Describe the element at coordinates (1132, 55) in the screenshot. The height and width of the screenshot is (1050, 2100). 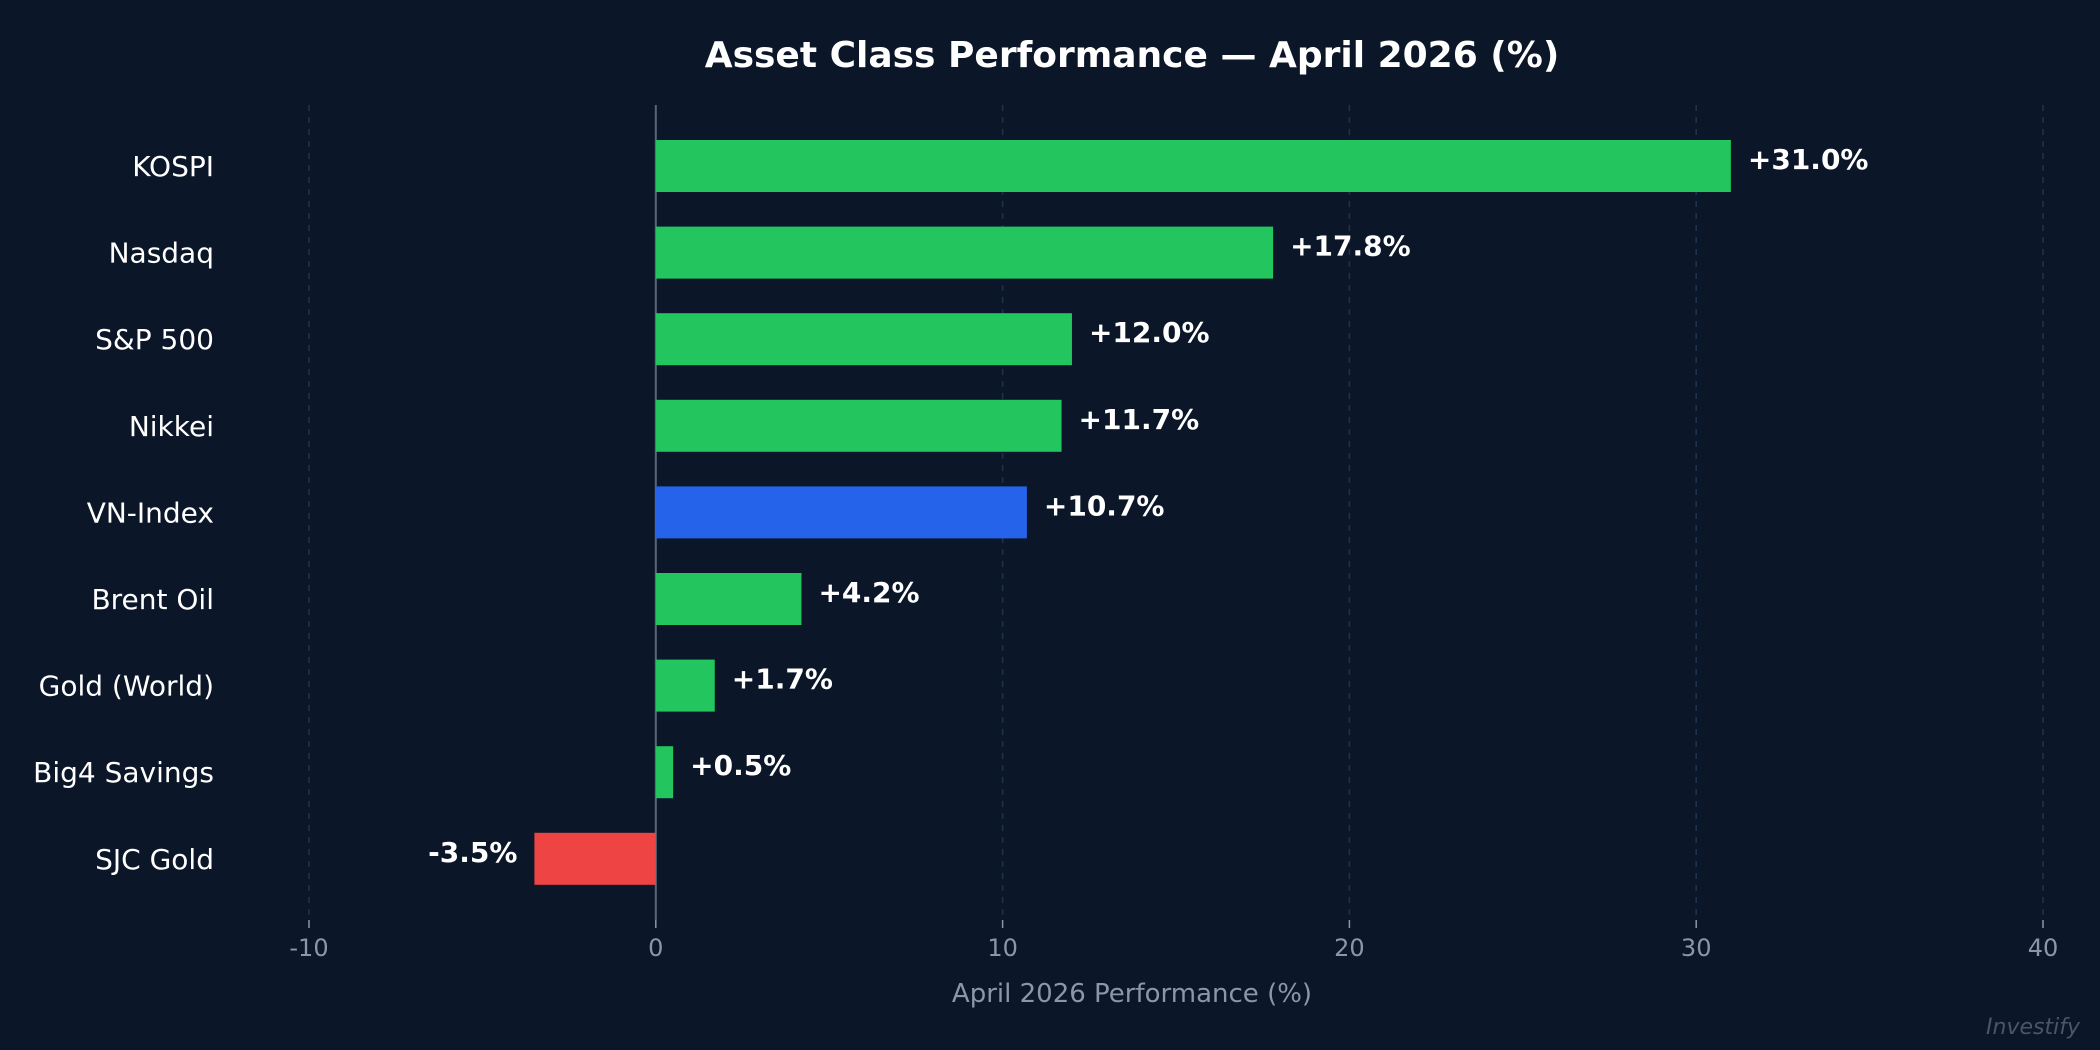
I see `chart-title: Asset Class Performance — April 2026 (%)` at that location.